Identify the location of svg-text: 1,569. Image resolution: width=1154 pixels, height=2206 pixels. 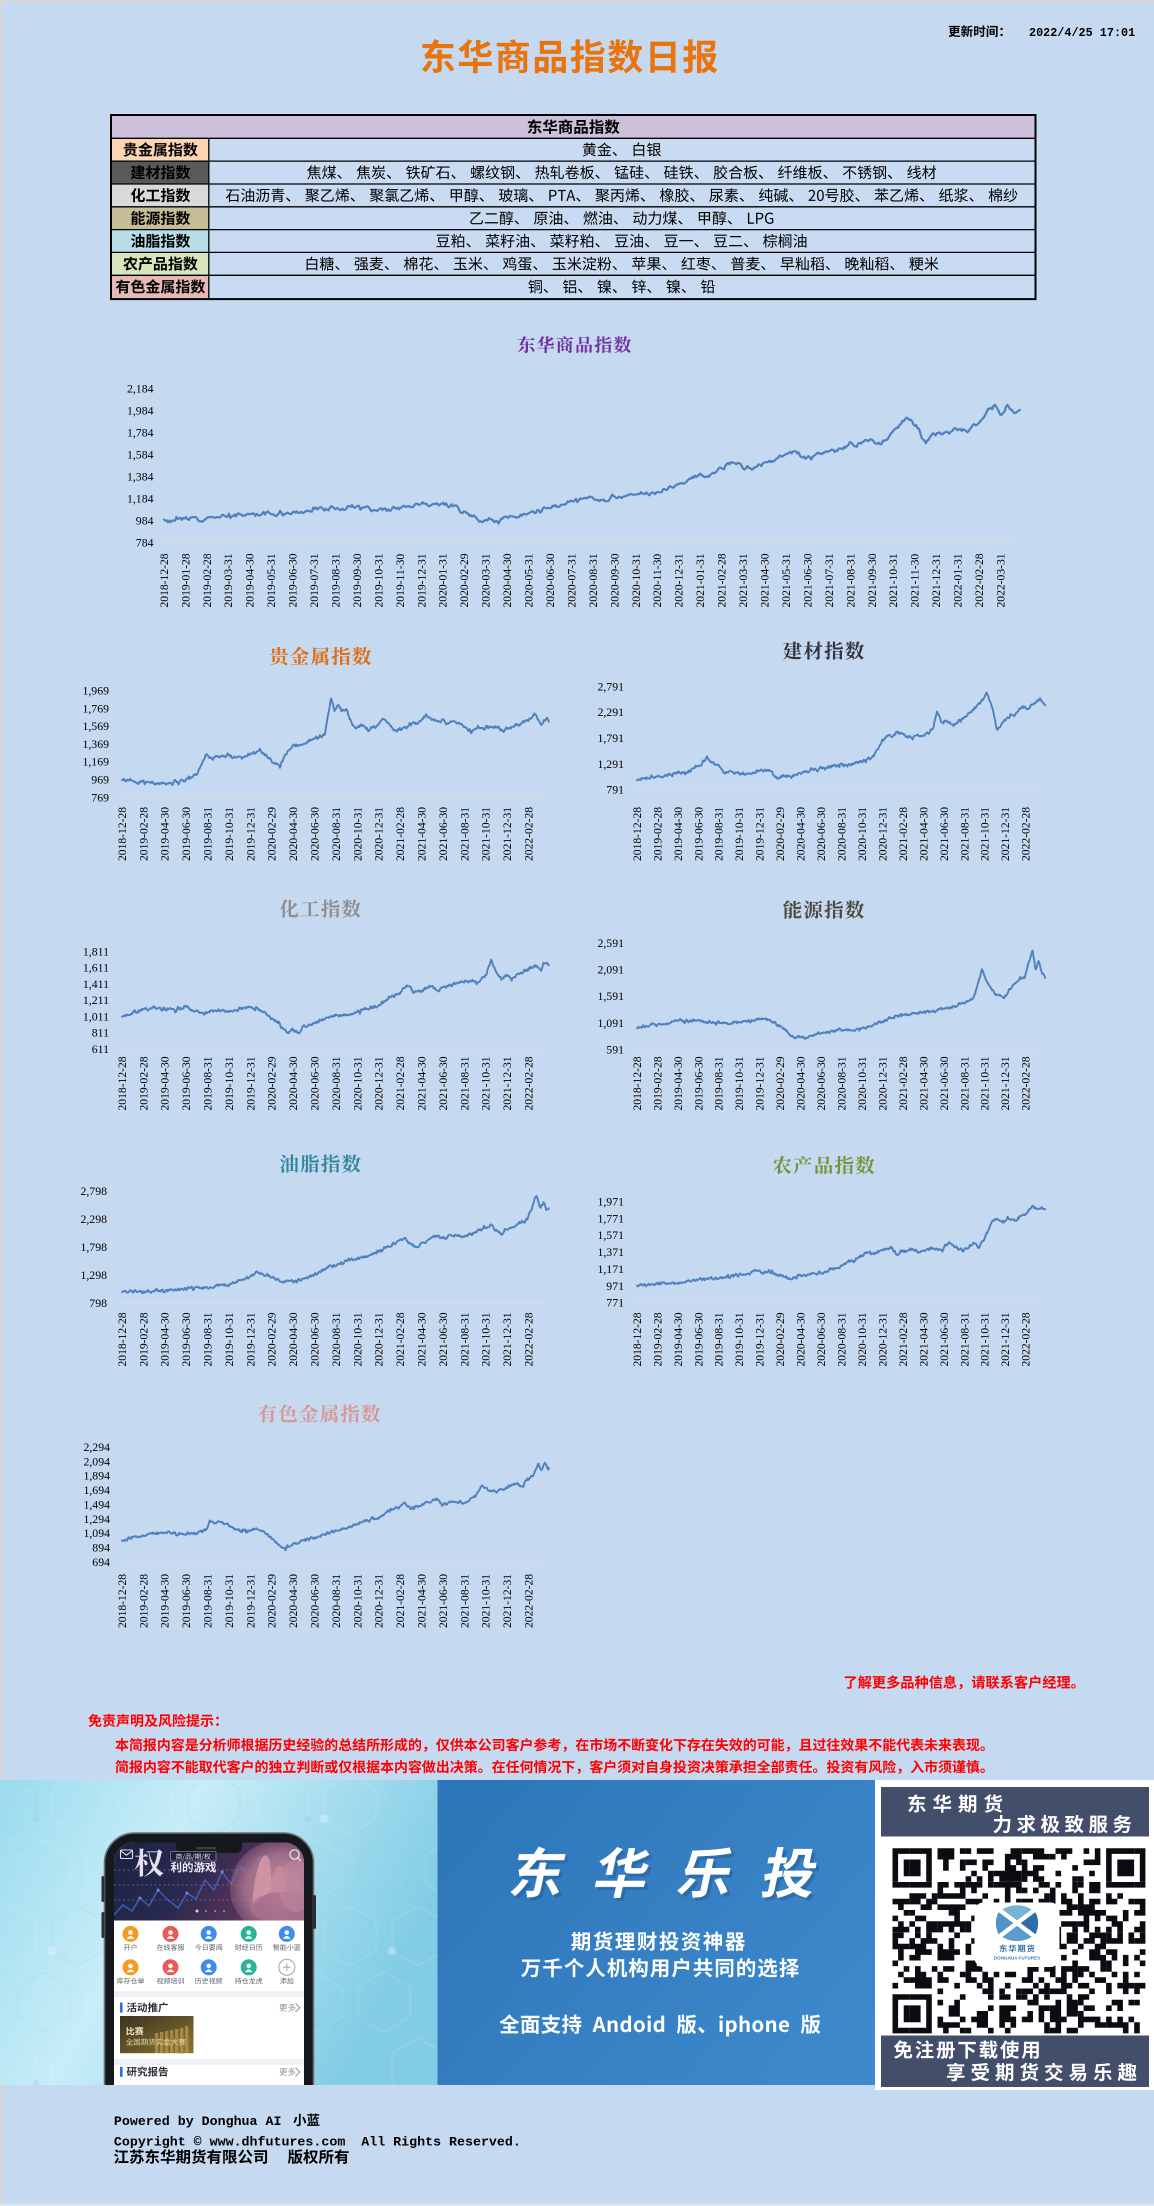
(95, 726).